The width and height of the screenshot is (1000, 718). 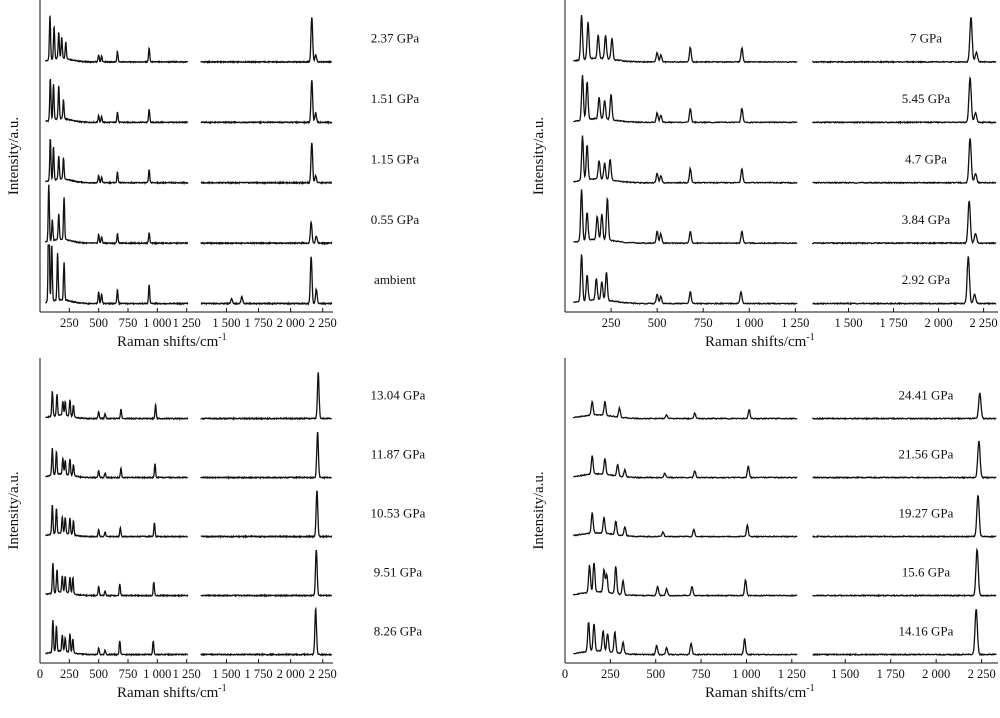 I want to click on series-label: 14.16 GPa, so click(x=926, y=631).